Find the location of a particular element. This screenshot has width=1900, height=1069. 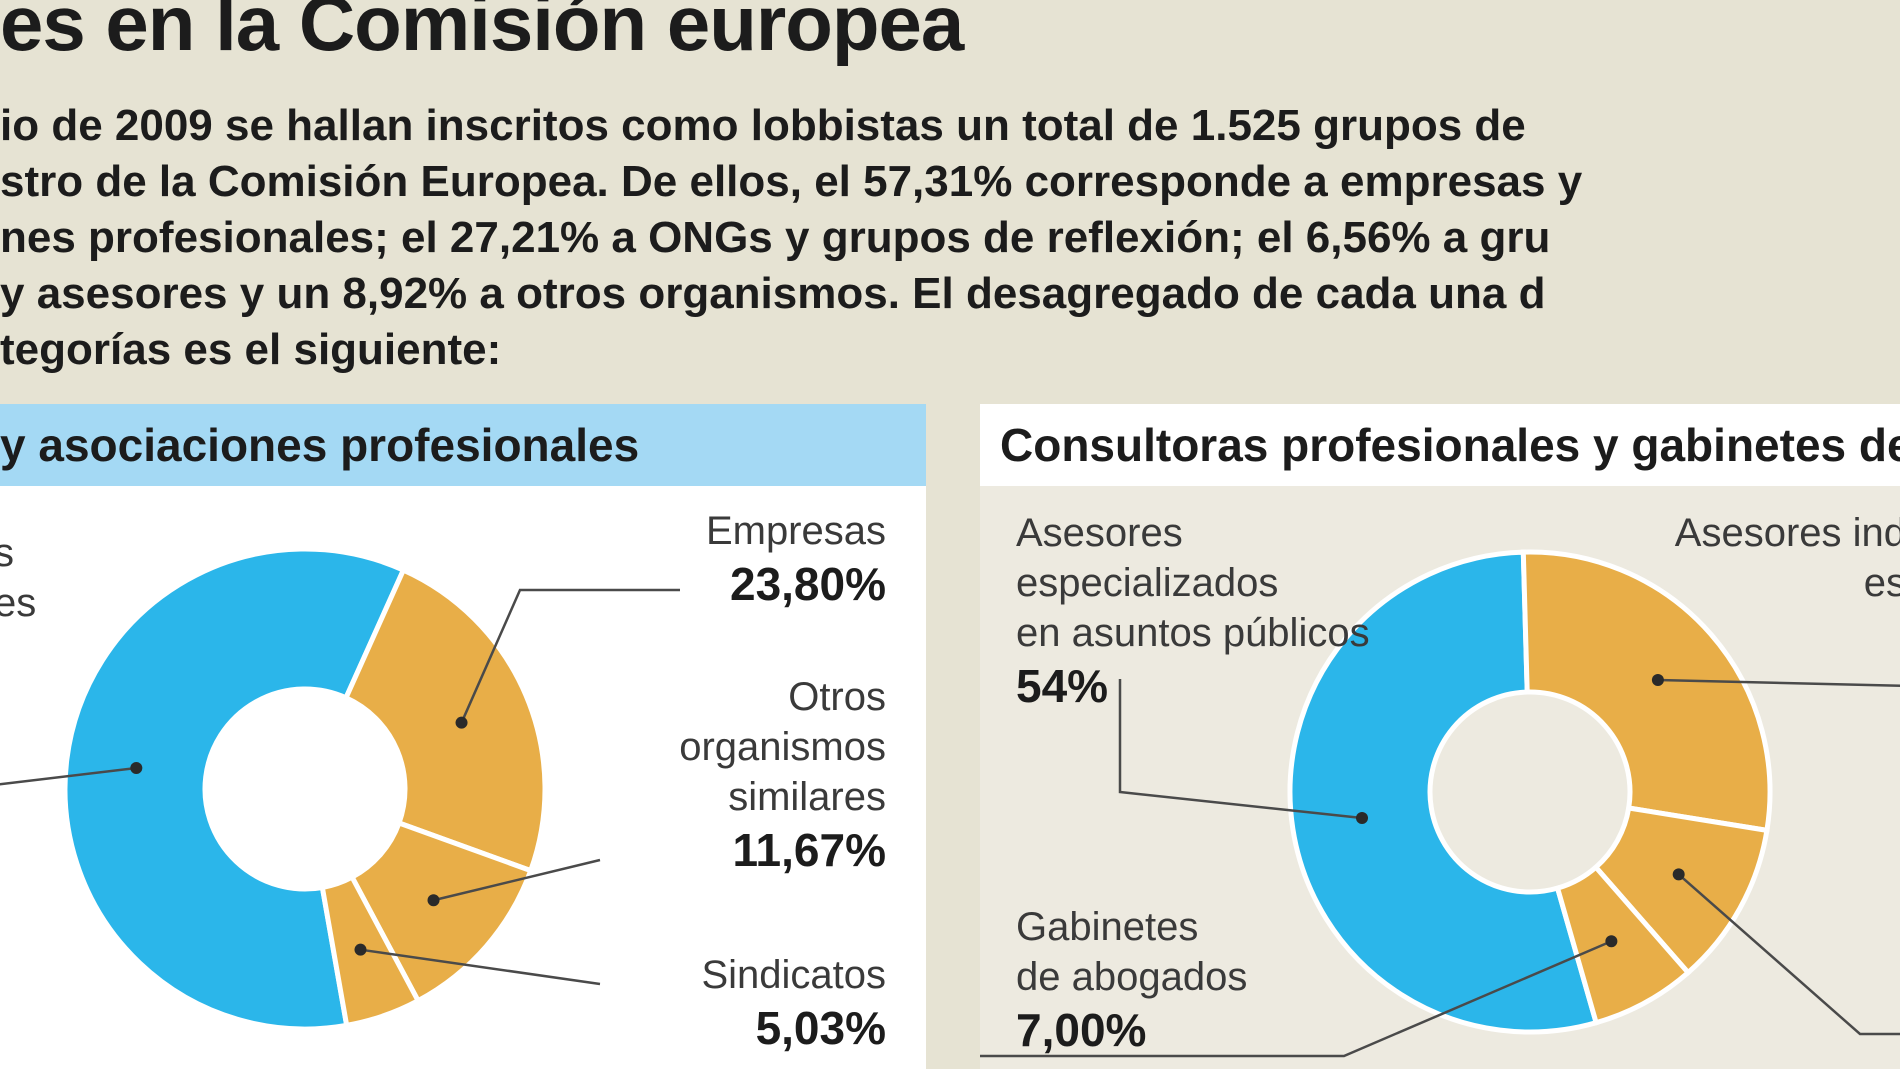

clipped-label: s es is located at coordinates (18, 578).